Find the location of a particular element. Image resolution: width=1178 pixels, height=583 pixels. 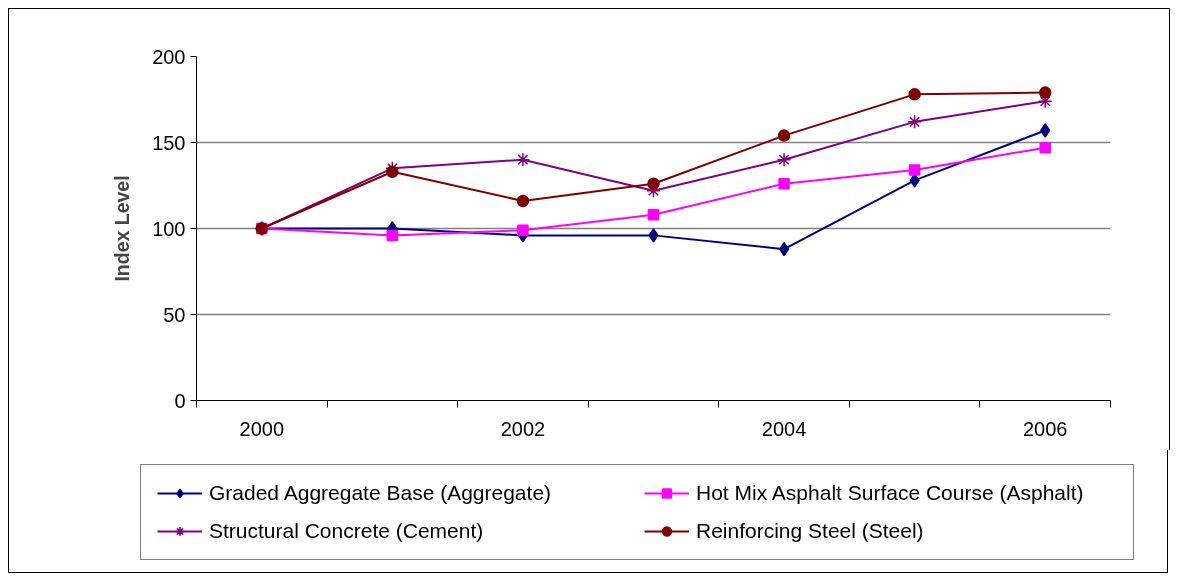

x-tick-label: 2000 is located at coordinates (262, 428).